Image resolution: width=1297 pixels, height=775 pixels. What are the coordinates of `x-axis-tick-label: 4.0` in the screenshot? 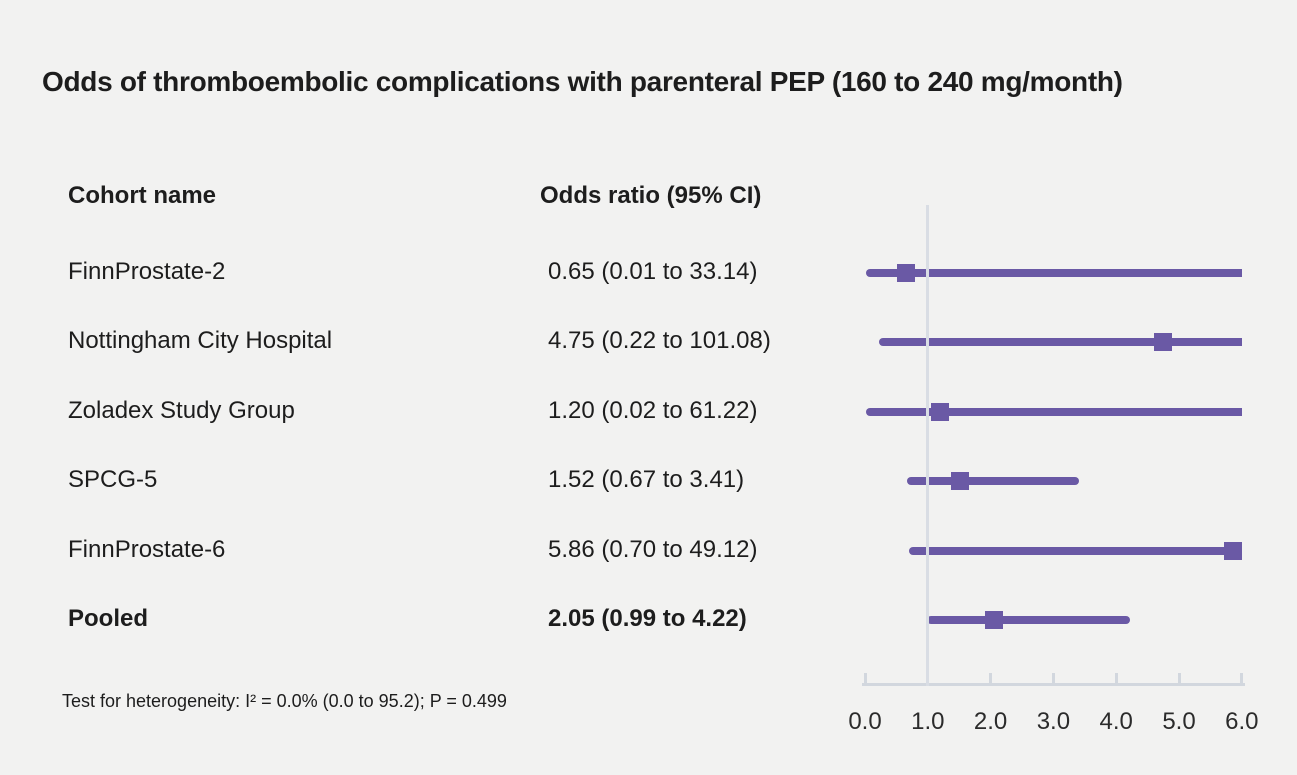 It's located at (1116, 721).